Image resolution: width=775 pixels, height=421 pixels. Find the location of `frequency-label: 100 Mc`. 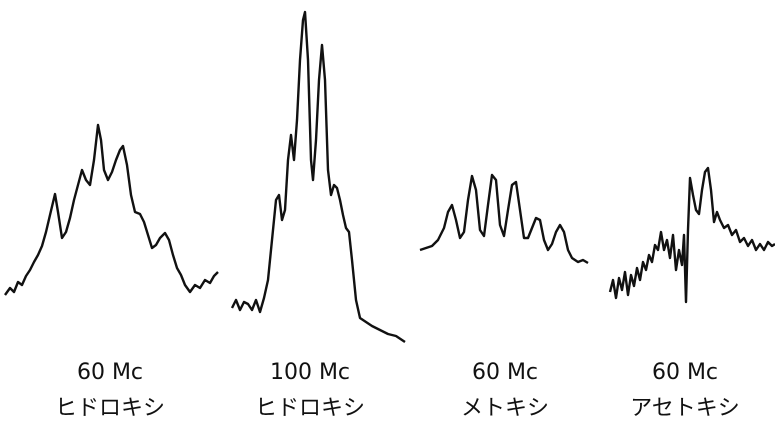

frequency-label: 100 Mc is located at coordinates (310, 372).